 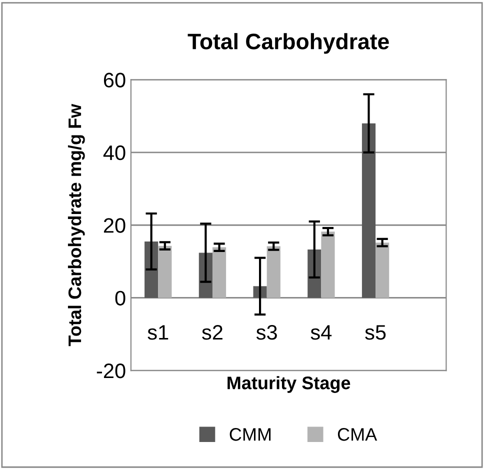 What do you see at coordinates (250, 434) in the screenshot?
I see `legend-label: CMM` at bounding box center [250, 434].